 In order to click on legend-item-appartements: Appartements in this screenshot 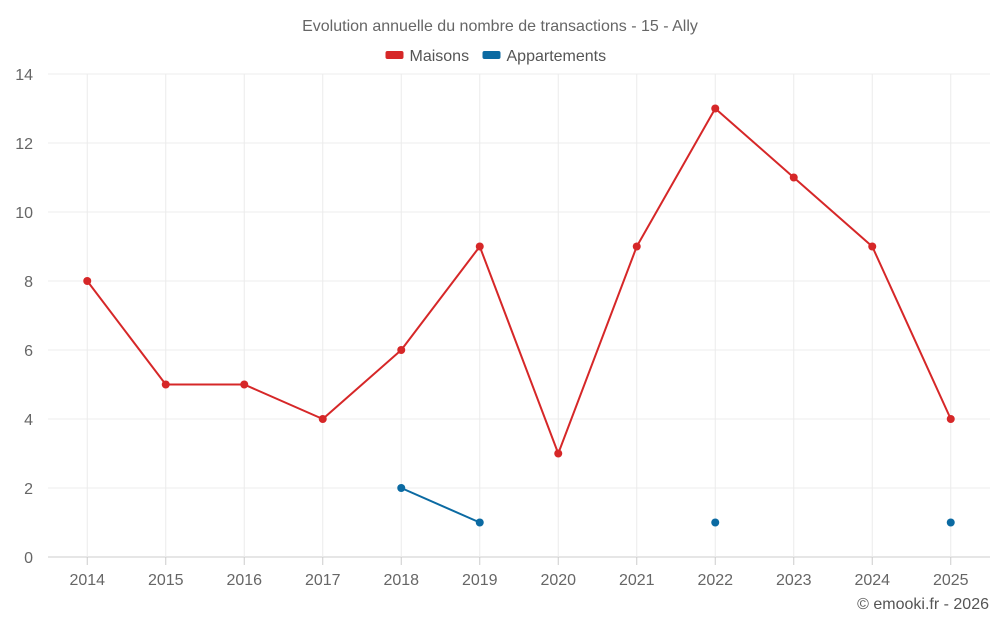, I will do `click(544, 56)`.